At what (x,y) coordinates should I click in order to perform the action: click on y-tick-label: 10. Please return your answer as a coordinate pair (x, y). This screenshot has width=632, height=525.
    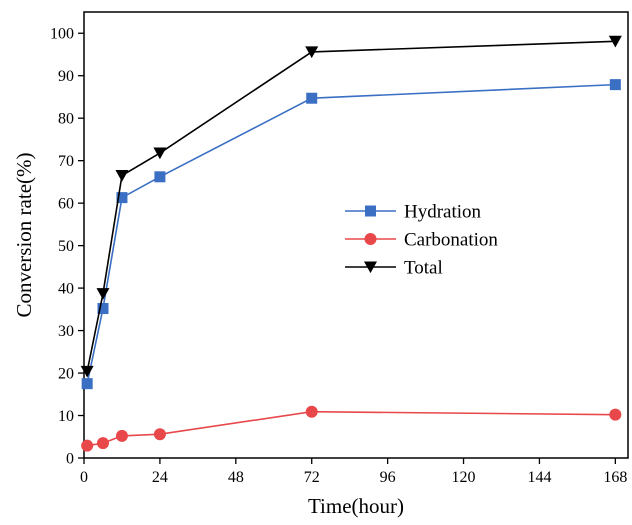
    Looking at the image, I should click on (66, 416).